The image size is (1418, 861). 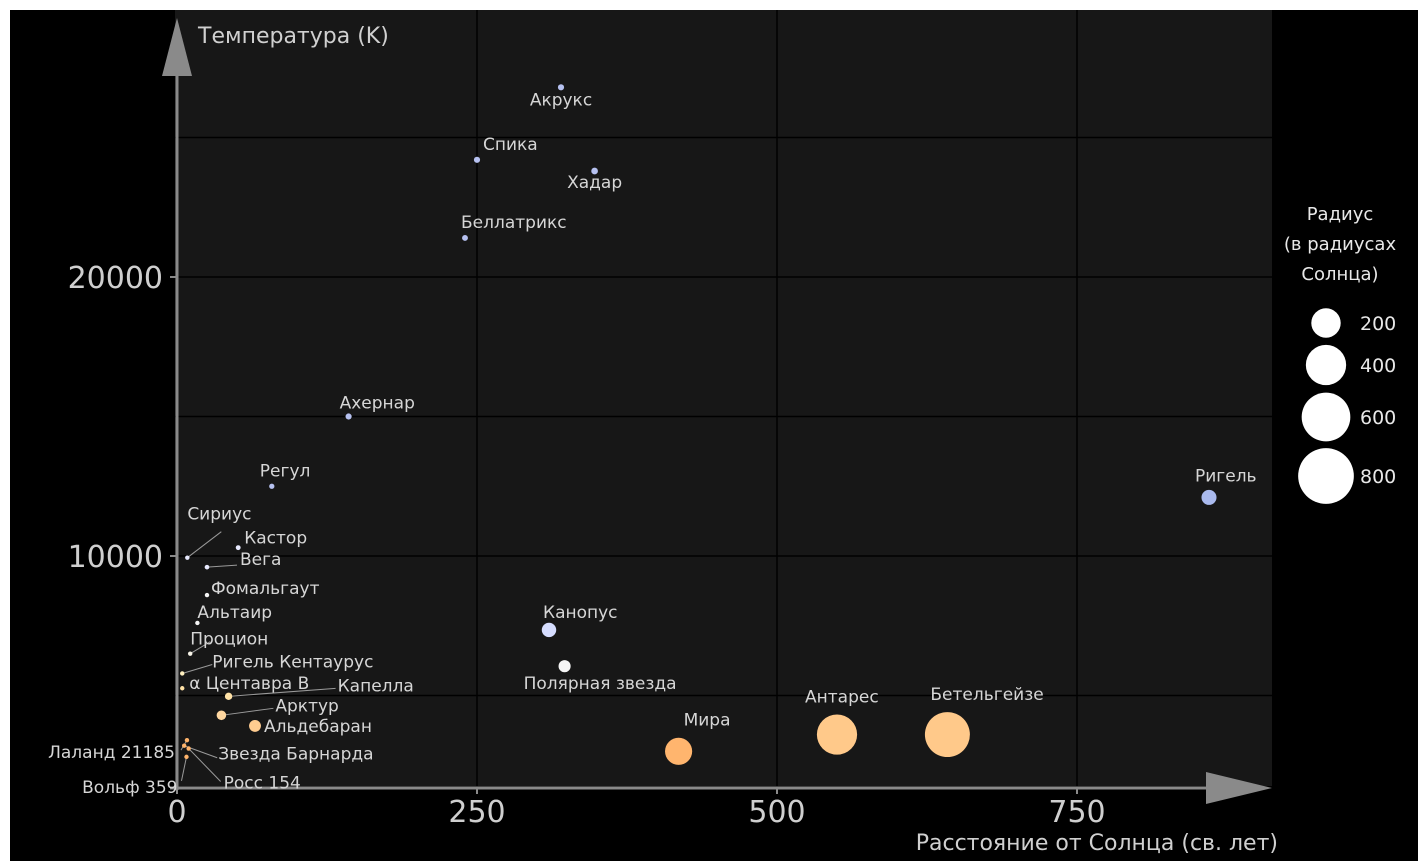 What do you see at coordinates (561, 100) in the screenshot?
I see `star-label: Акрукс` at bounding box center [561, 100].